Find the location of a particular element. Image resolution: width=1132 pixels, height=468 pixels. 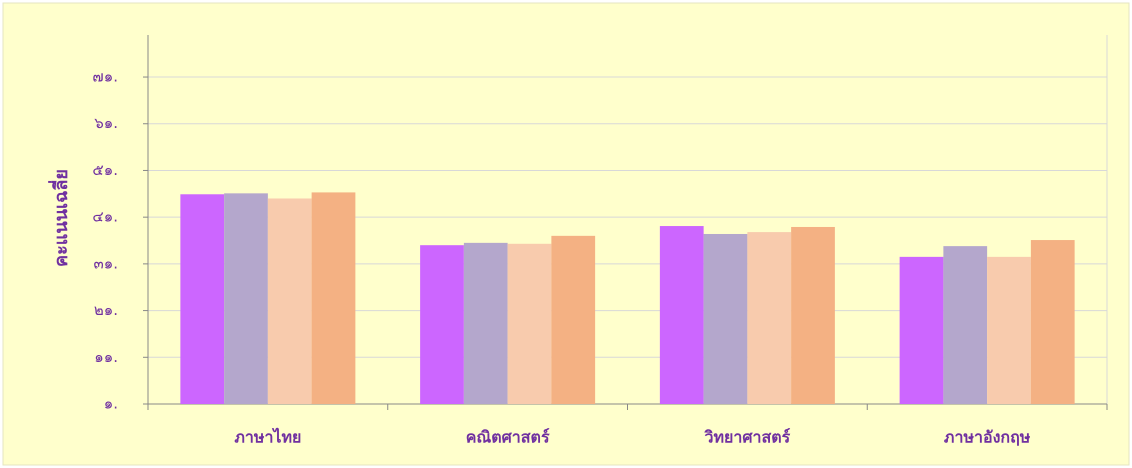

y-tick-label: ๑. is located at coordinates (111, 404).